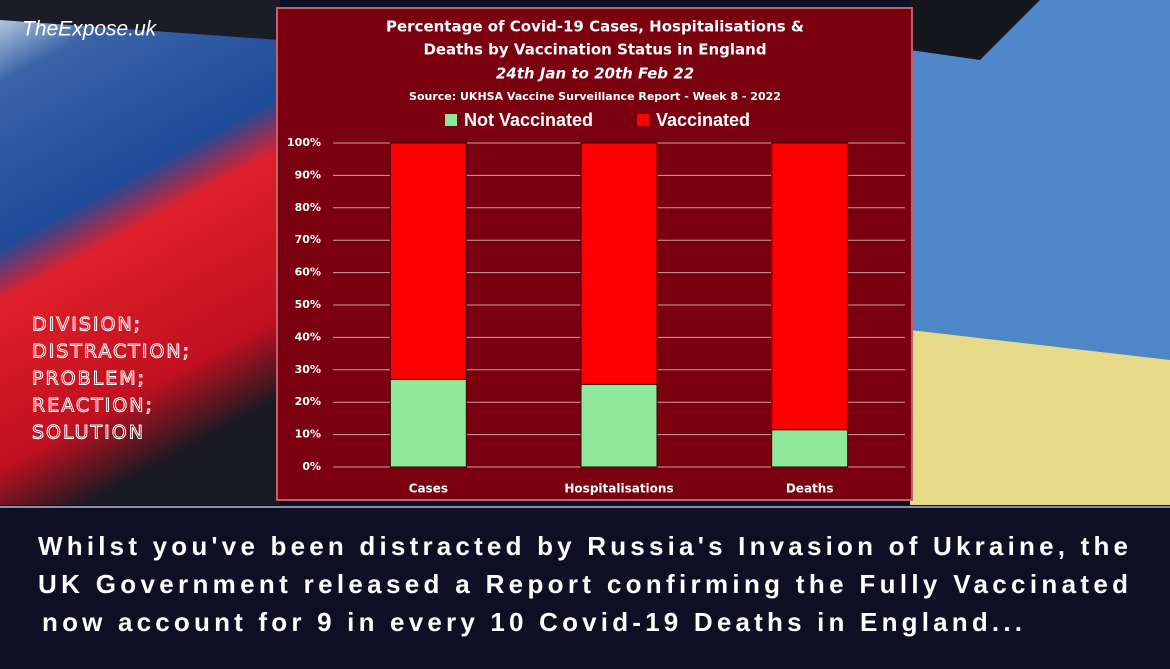 The width and height of the screenshot is (1170, 669). I want to click on y-tick-label: 60%, so click(308, 272).